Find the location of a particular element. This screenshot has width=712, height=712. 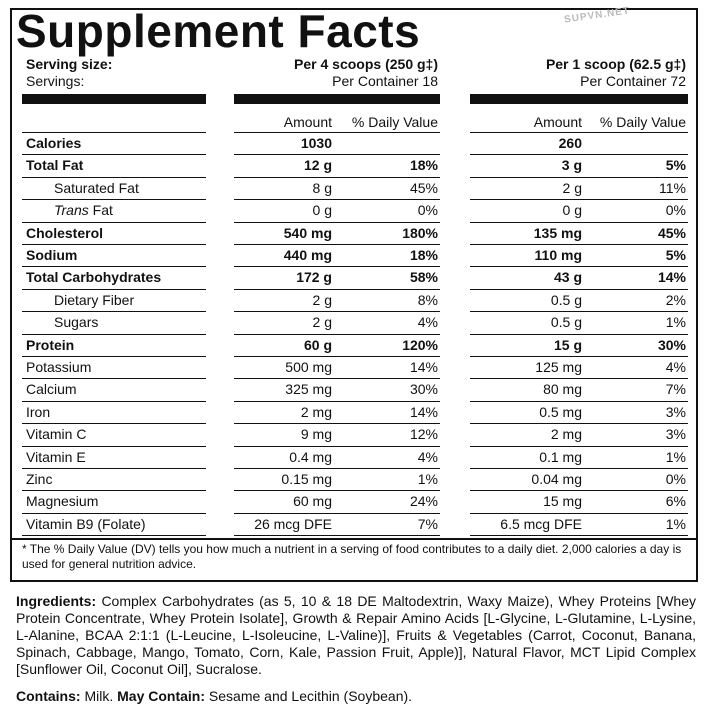

table-row: Iron 2 mg 14% 0.5 mg 3% is located at coordinates (352, 412).